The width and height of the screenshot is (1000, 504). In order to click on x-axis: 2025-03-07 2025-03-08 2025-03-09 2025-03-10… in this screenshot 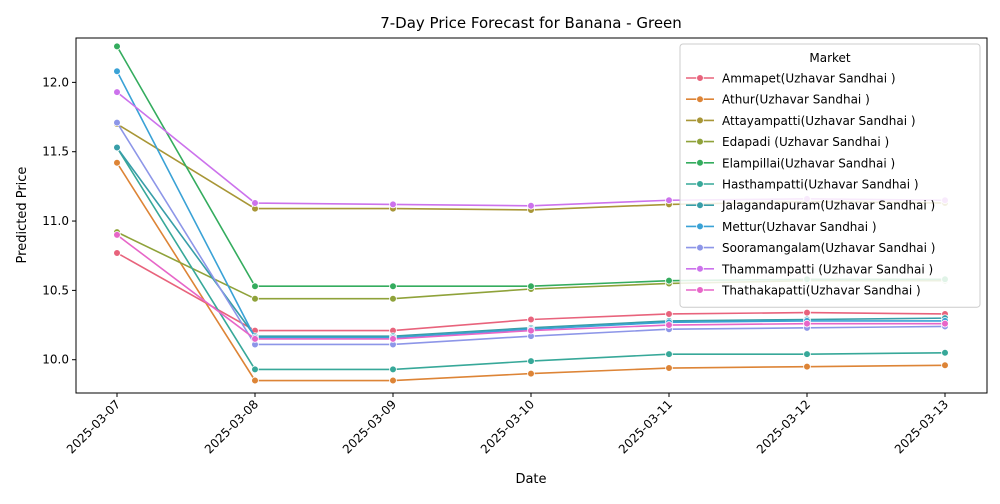, I will do `click(507, 424)`.